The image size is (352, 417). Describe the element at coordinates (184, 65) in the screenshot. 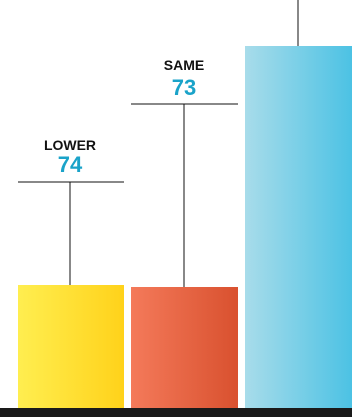

I see `category-label-same: SAME` at that location.